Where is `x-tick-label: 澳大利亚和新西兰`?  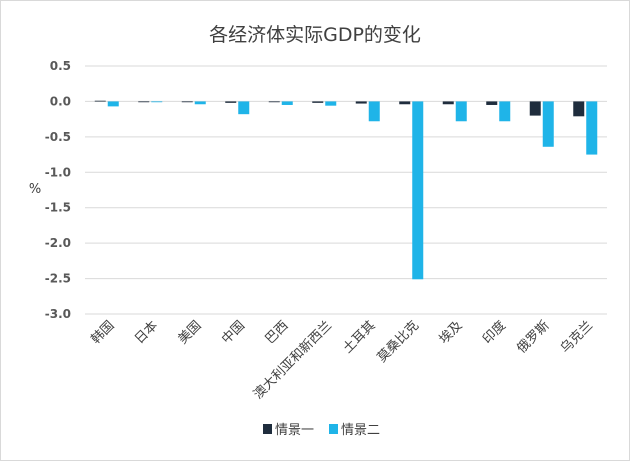 x-tick-label: 澳大利亚和新西兰 is located at coordinates (292, 360).